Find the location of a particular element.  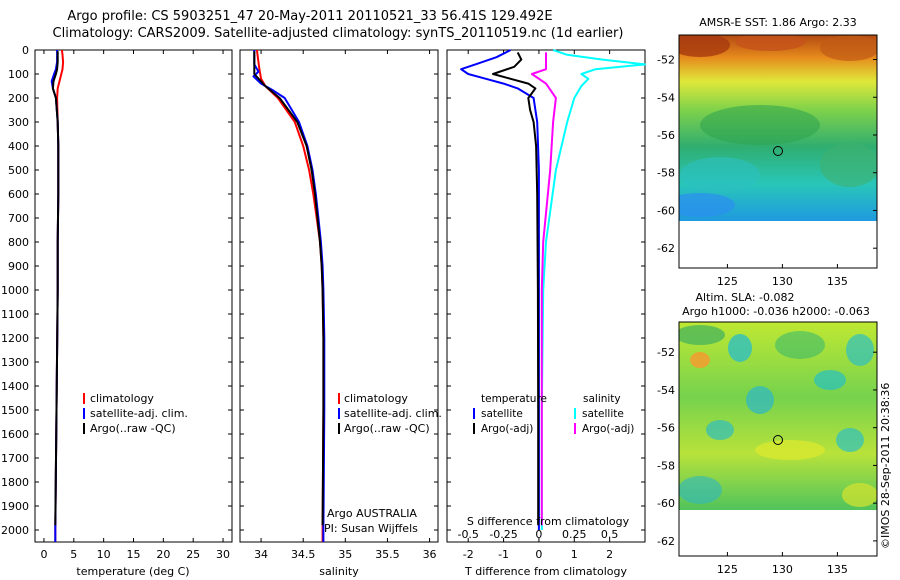

depth-tick-label: 700 is located at coordinates (18, 218).